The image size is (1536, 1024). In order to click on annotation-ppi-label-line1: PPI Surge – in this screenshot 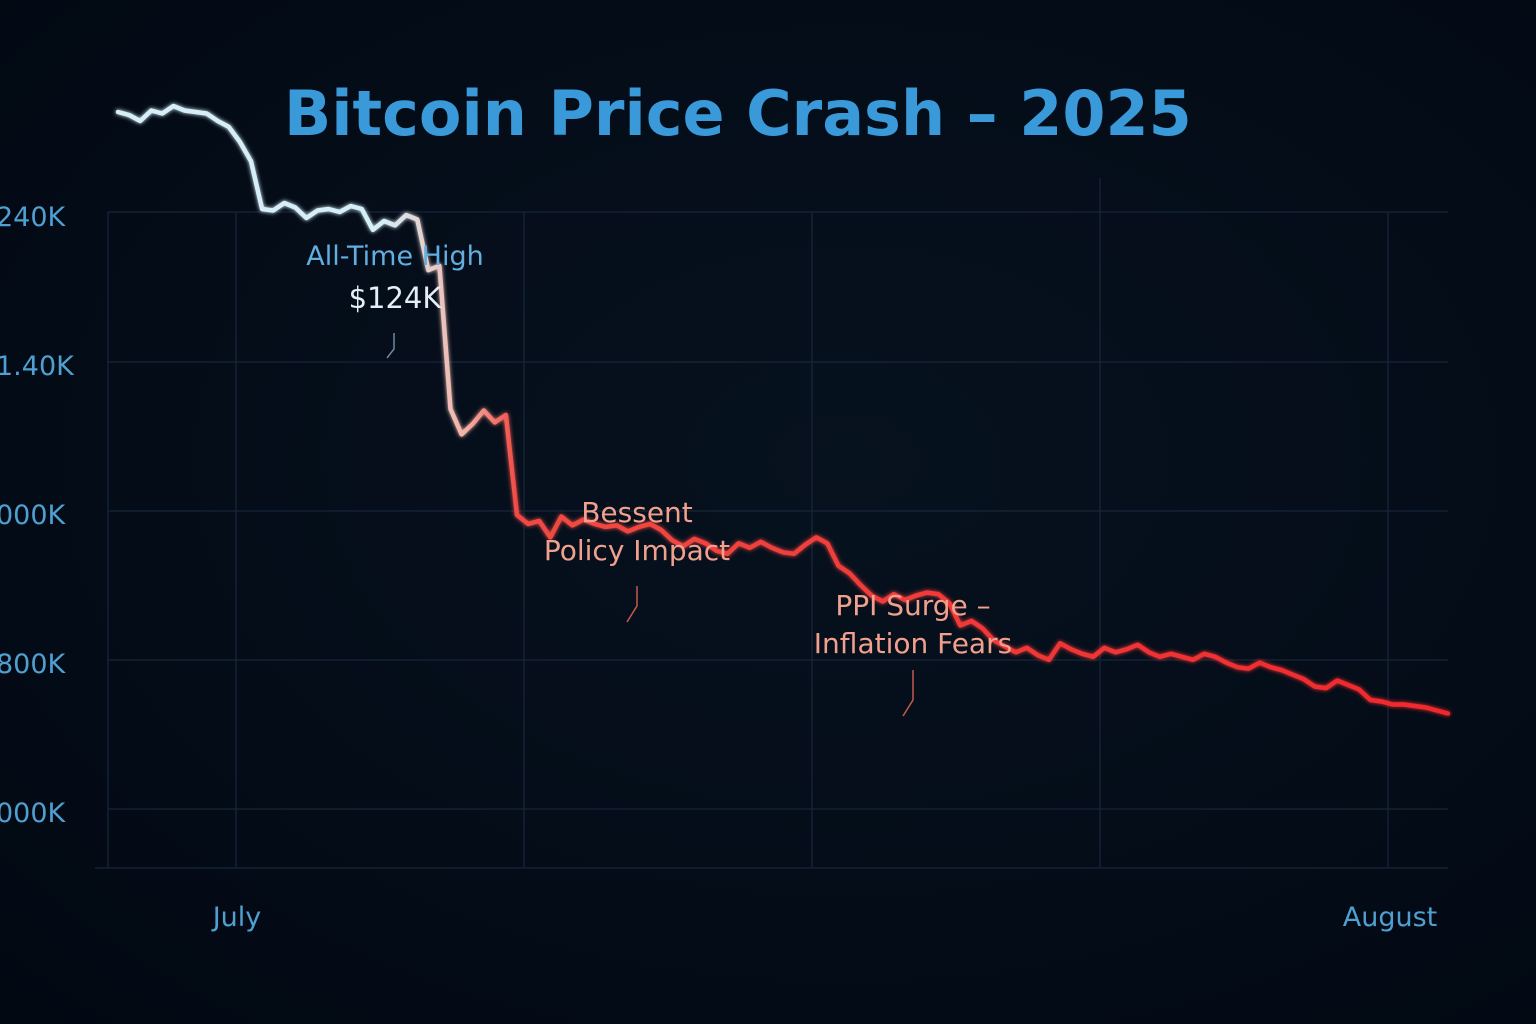, I will do `click(912, 605)`.